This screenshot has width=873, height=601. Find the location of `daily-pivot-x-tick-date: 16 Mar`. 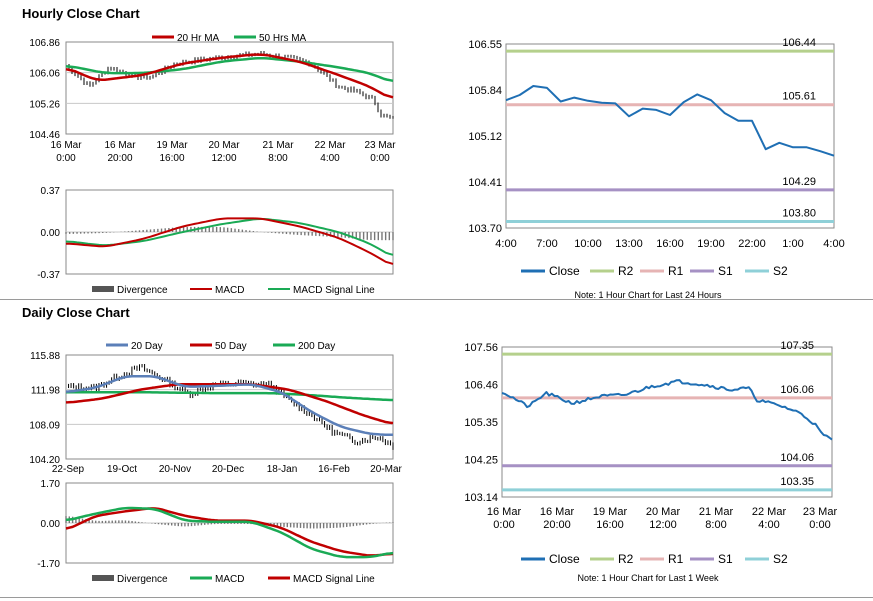

daily-pivot-x-tick-date: 16 Mar is located at coordinates (557, 512).